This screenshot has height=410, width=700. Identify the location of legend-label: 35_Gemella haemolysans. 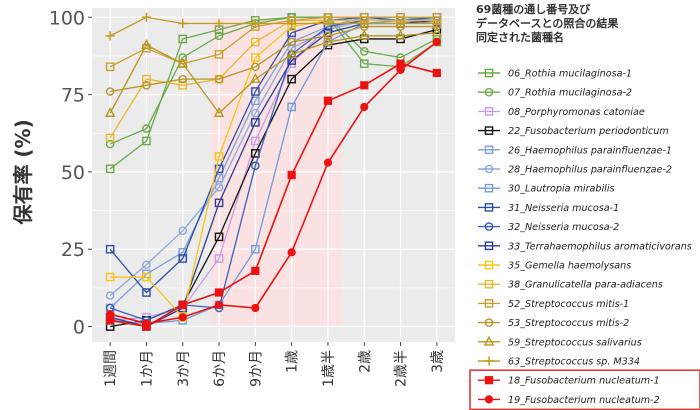
(569, 266).